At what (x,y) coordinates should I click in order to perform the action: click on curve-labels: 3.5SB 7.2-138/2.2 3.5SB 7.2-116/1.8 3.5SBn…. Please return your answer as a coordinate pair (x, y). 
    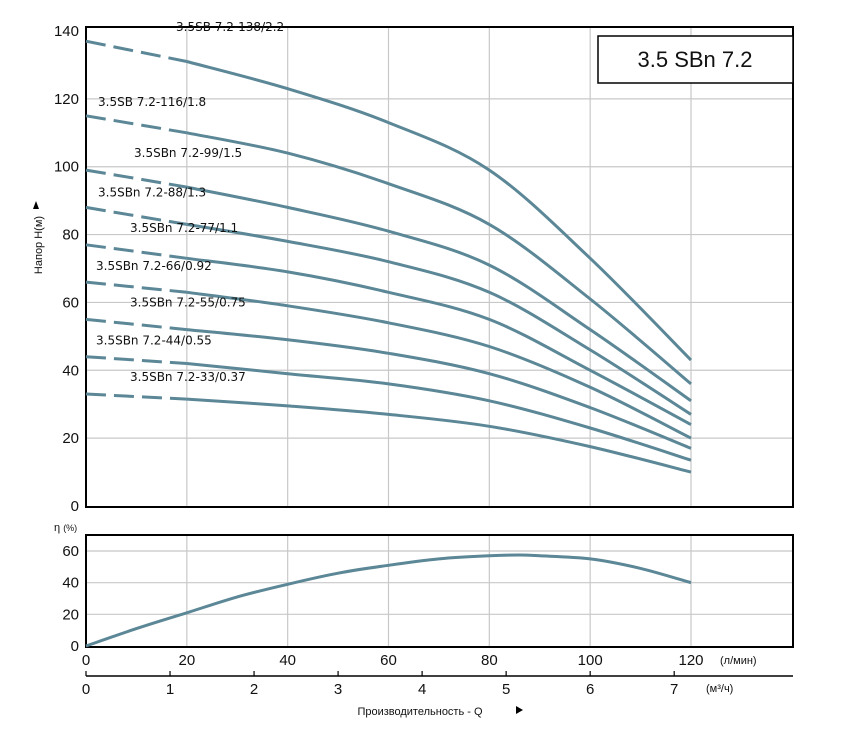
    Looking at the image, I should click on (190, 202).